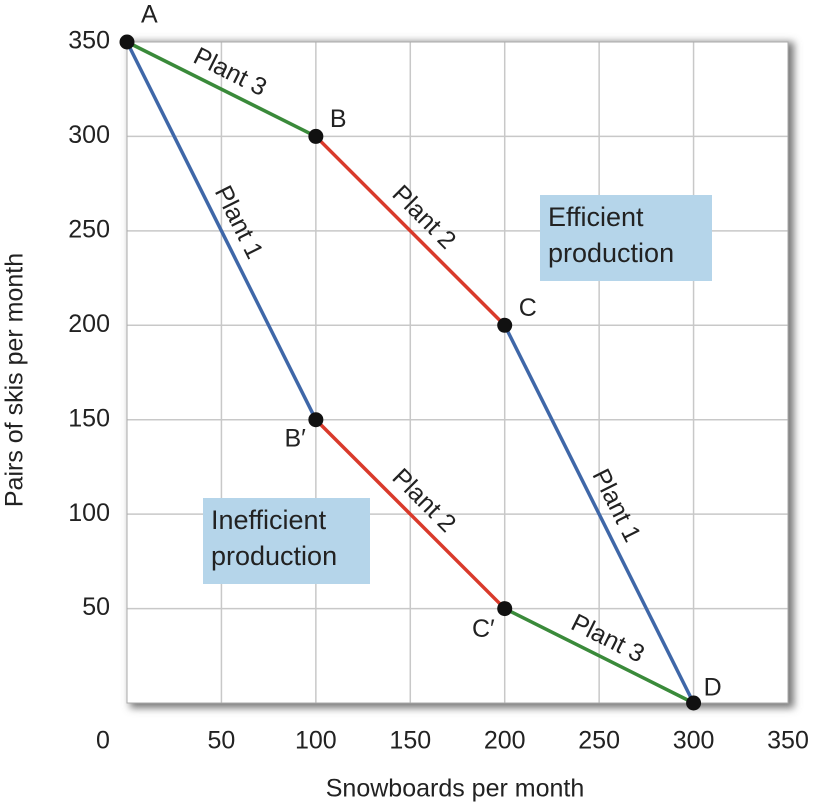  What do you see at coordinates (89, 513) in the screenshot?
I see `y-tick-label: 100` at bounding box center [89, 513].